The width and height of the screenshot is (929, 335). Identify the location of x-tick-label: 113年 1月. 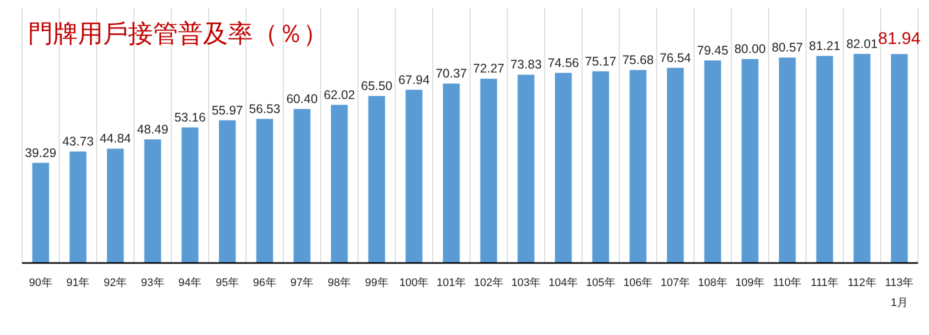
(899, 293).